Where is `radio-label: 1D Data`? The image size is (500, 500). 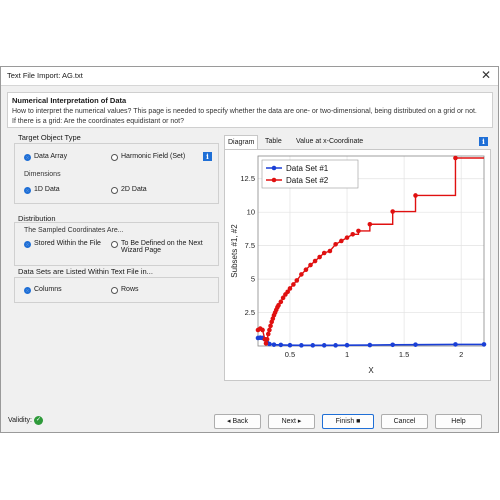 radio-label: 1D Data is located at coordinates (47, 189).